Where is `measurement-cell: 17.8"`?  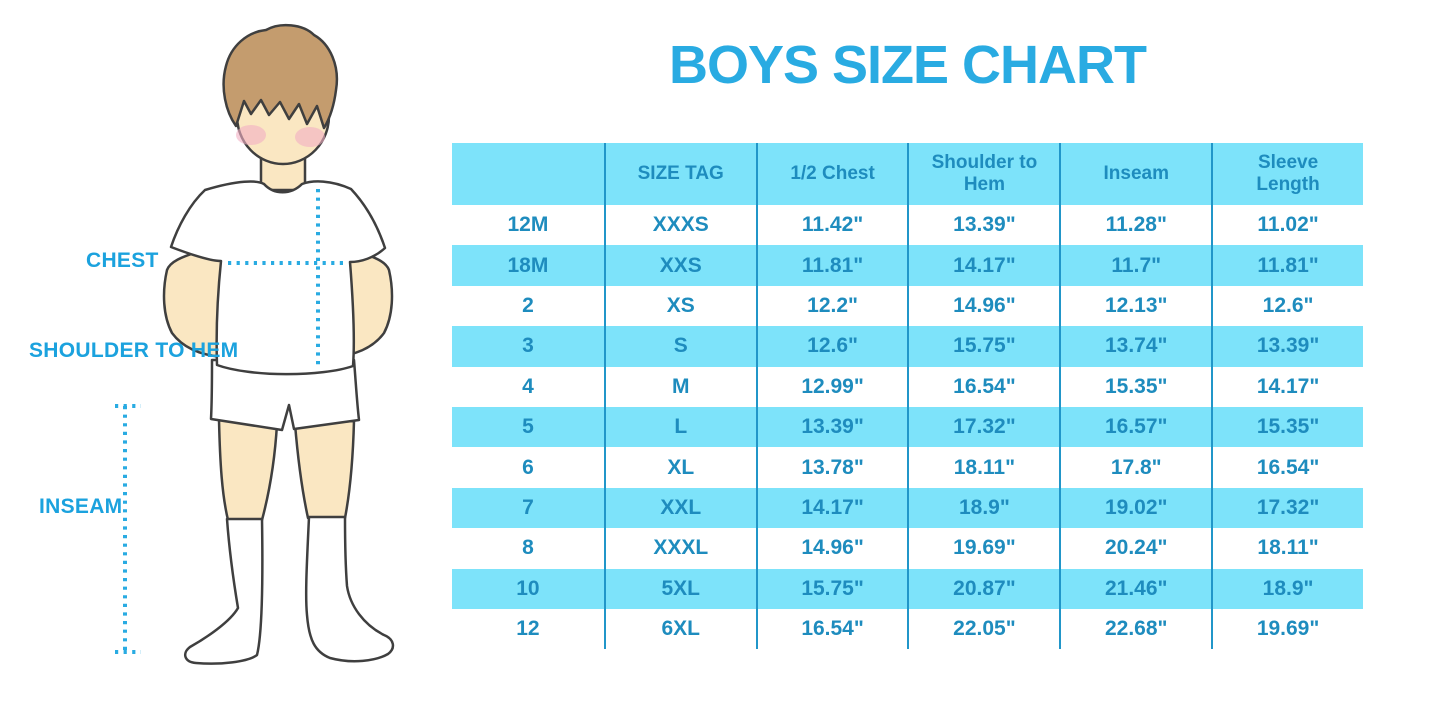
measurement-cell: 17.8" is located at coordinates (1135, 467).